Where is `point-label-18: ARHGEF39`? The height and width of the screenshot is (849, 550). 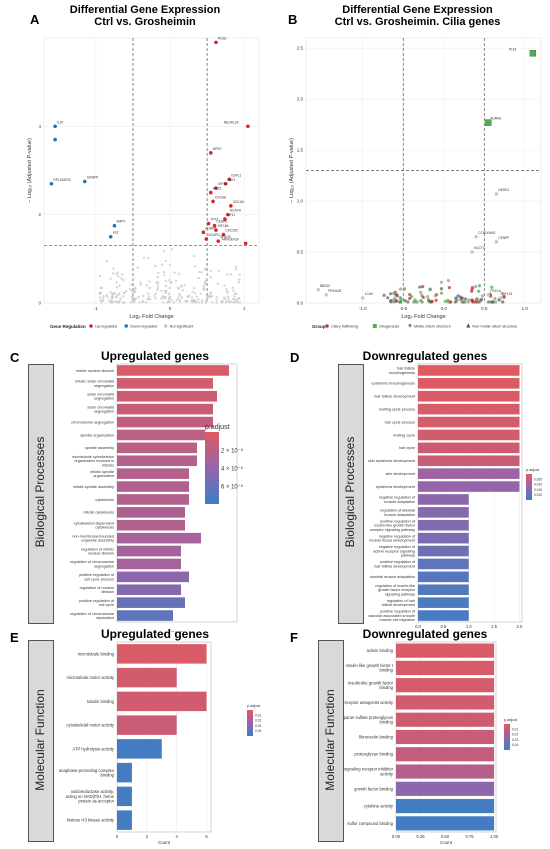 point-label-18: ARHGEF39 is located at coordinates (230, 239).